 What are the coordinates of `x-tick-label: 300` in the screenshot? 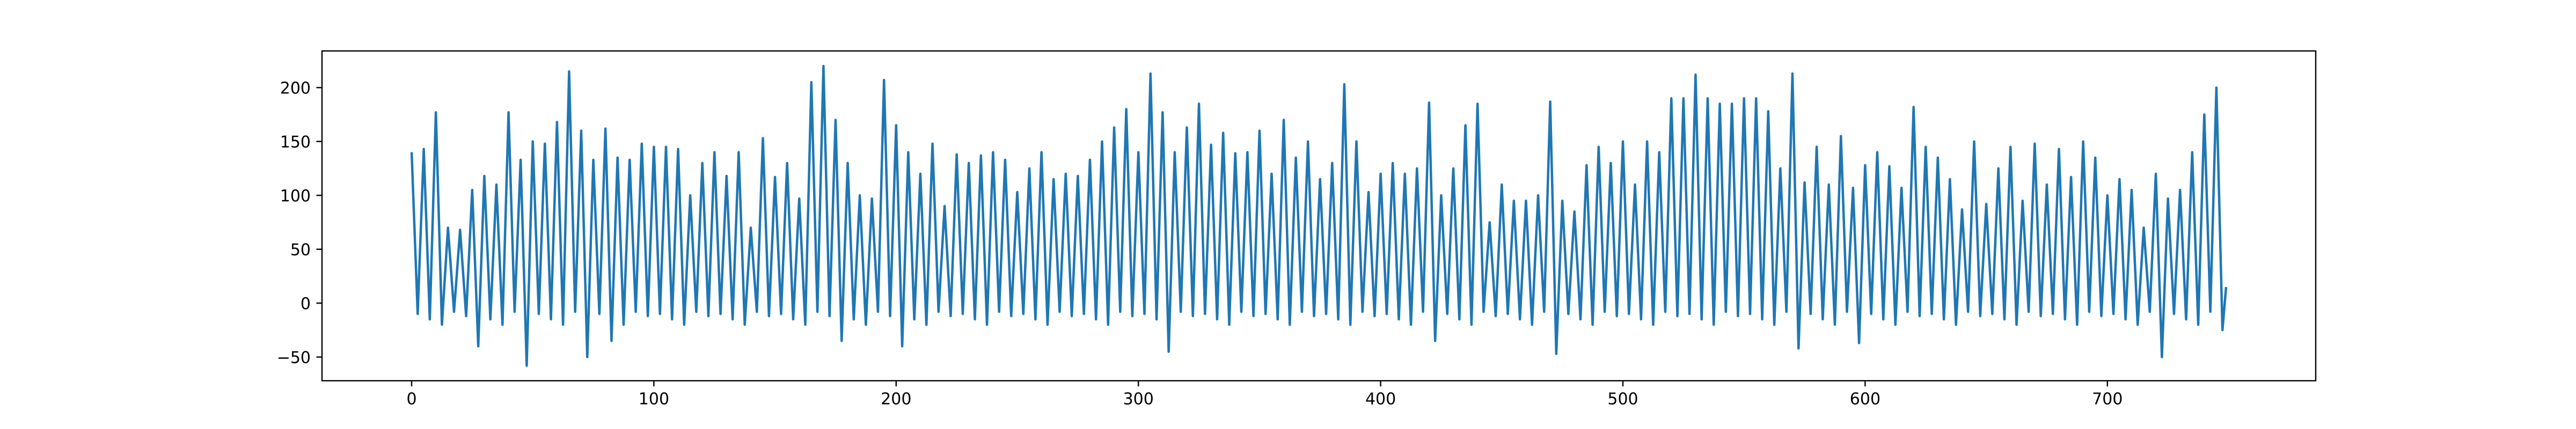 It's located at (1138, 399).